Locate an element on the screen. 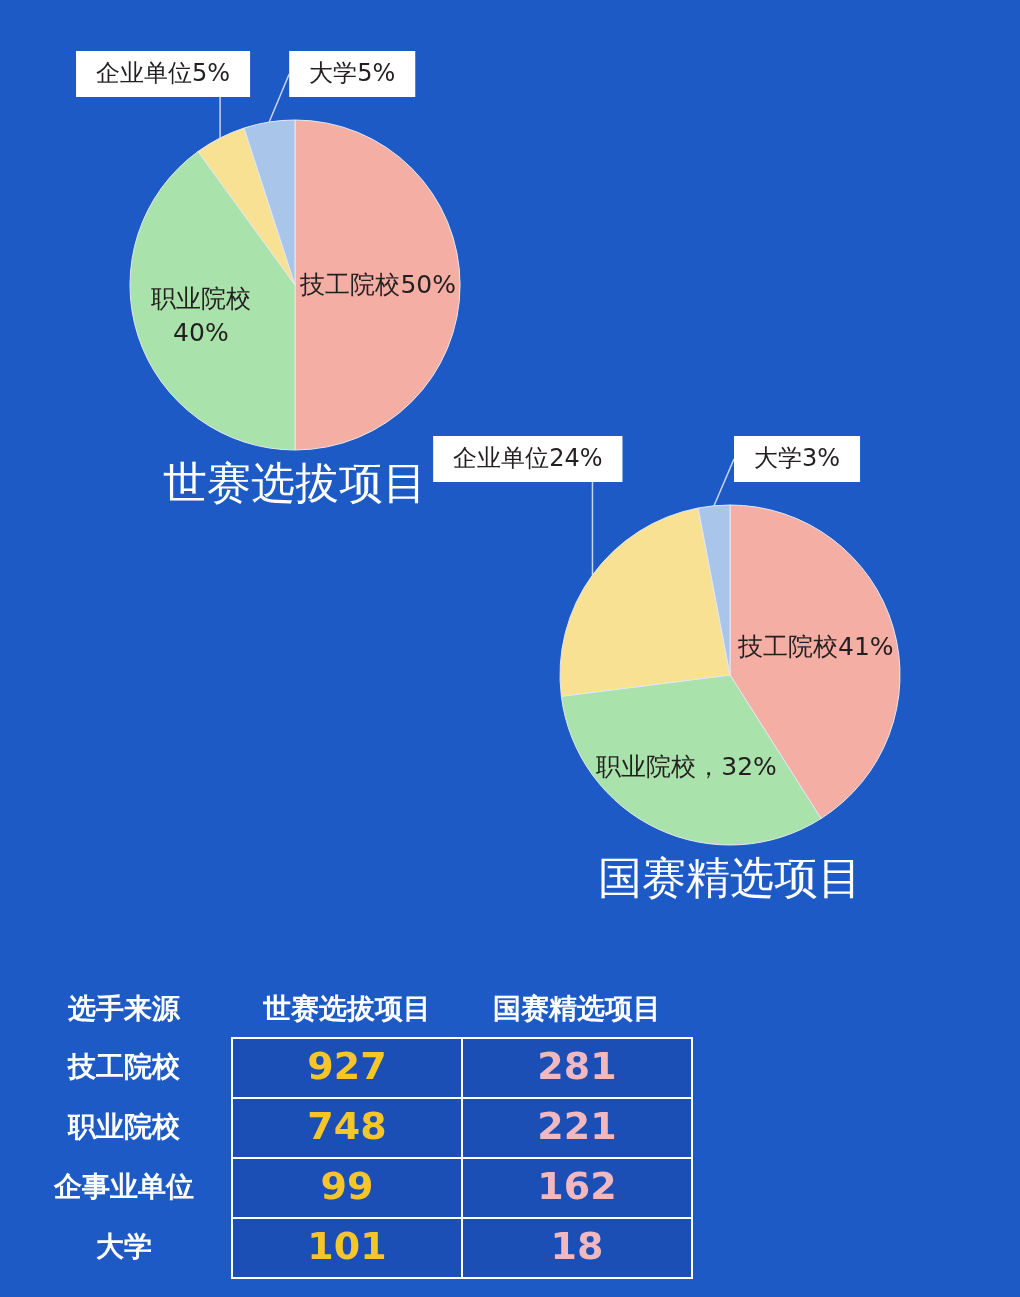 Image resolution: width=1020 pixels, height=1297 pixels. y-tick-label: 技工院校 is located at coordinates (123, 1066).